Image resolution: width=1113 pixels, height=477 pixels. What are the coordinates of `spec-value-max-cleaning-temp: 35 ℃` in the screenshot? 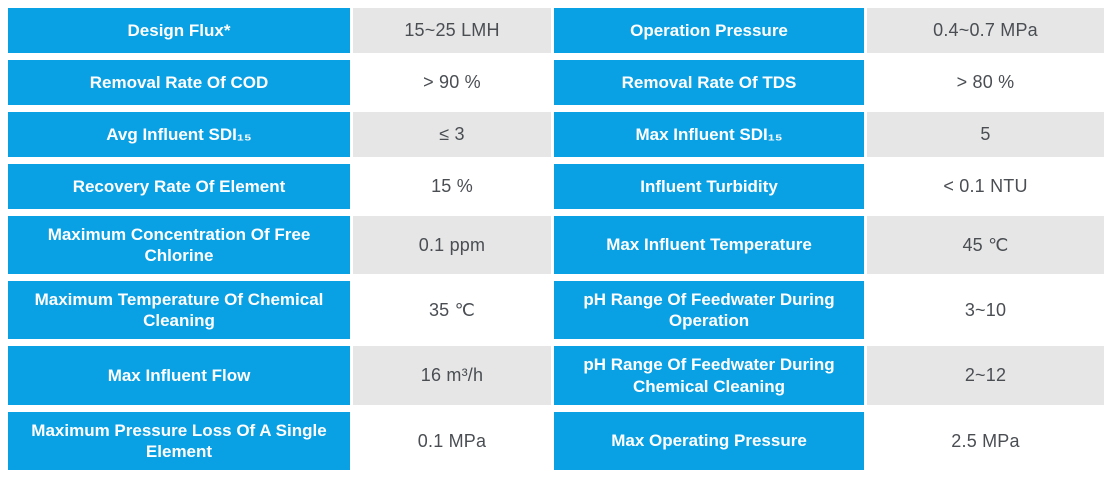 It's located at (452, 310).